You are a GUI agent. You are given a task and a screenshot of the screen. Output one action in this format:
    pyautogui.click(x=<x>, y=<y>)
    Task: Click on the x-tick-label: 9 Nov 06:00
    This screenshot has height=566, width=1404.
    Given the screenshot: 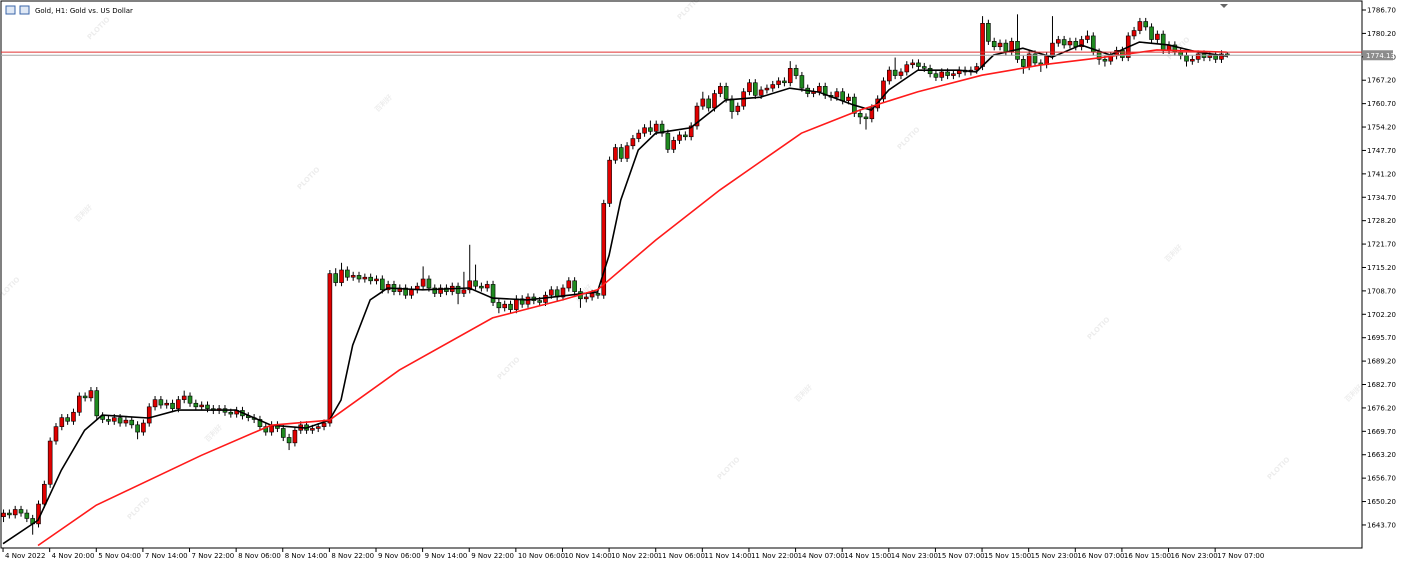 What is the action you would take?
    pyautogui.click(x=399, y=556)
    